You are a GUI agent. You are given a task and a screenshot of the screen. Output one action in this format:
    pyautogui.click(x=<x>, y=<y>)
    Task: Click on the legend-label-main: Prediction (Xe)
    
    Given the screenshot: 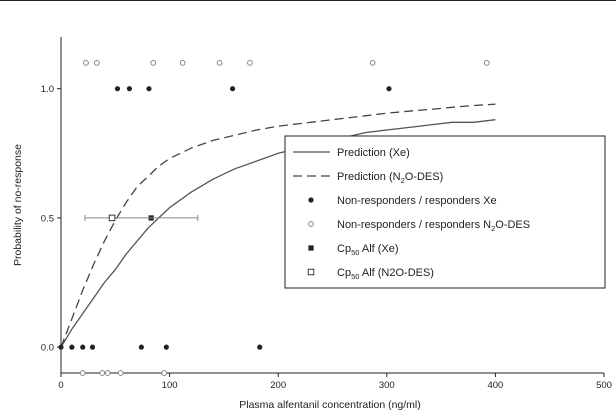 What is the action you would take?
    pyautogui.click(x=373, y=153)
    